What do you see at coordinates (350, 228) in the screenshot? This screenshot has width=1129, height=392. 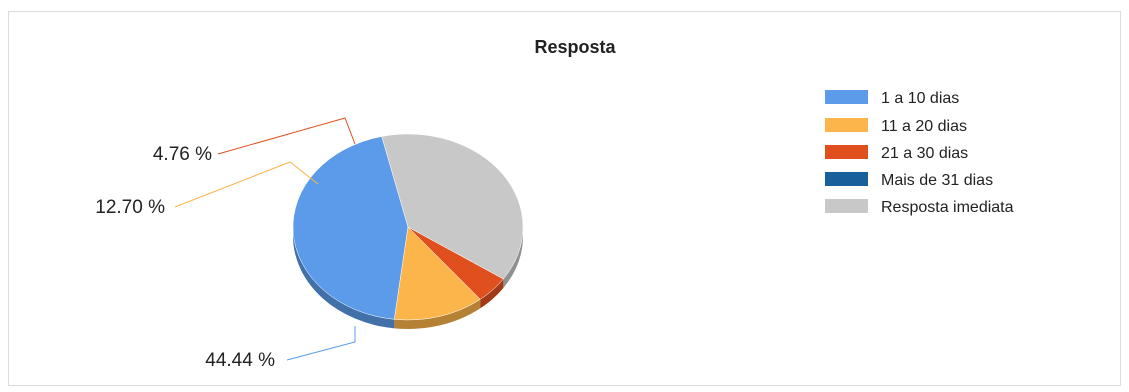 I see `pie-slice-1-a-10-dias` at bounding box center [350, 228].